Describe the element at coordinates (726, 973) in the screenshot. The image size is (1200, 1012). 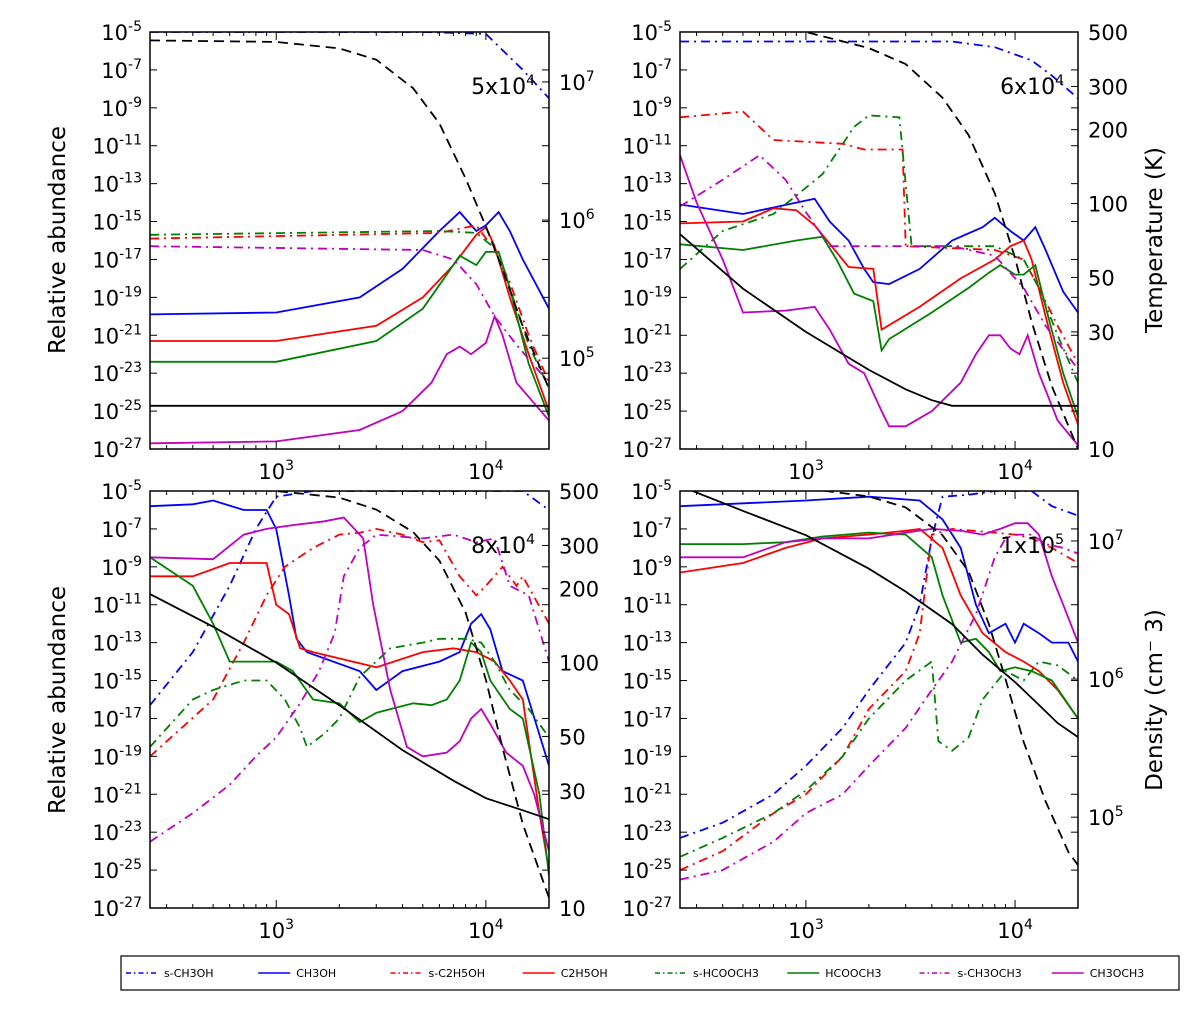
I see `legend-label: s-HCOOCH3` at that location.